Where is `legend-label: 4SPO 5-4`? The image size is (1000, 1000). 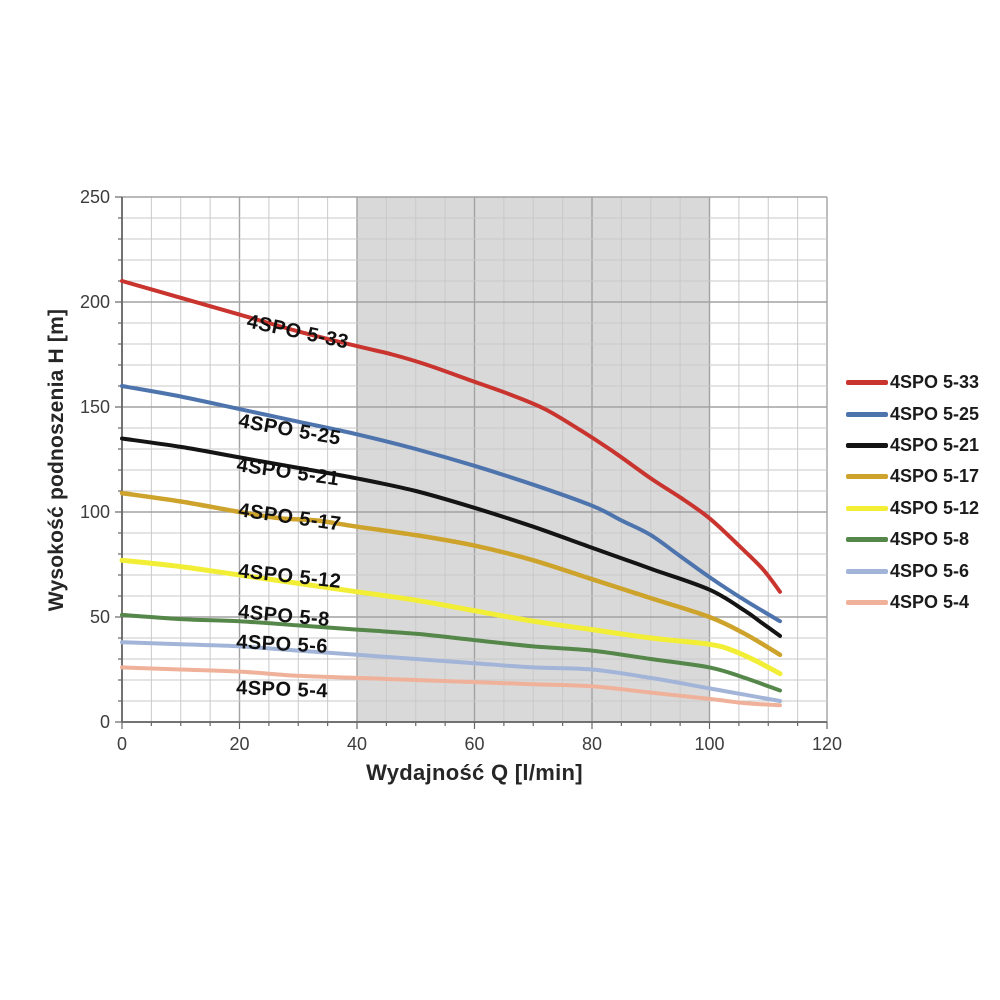
legend-label: 4SPO 5-4 is located at coordinates (930, 601).